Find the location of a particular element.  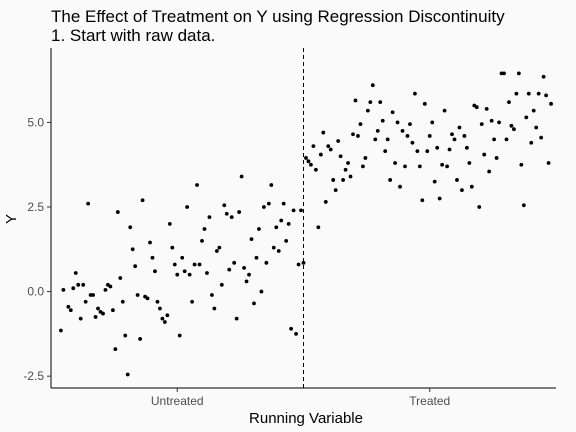

x-axis-ticks: Untreated Treated is located at coordinates (300, 398).